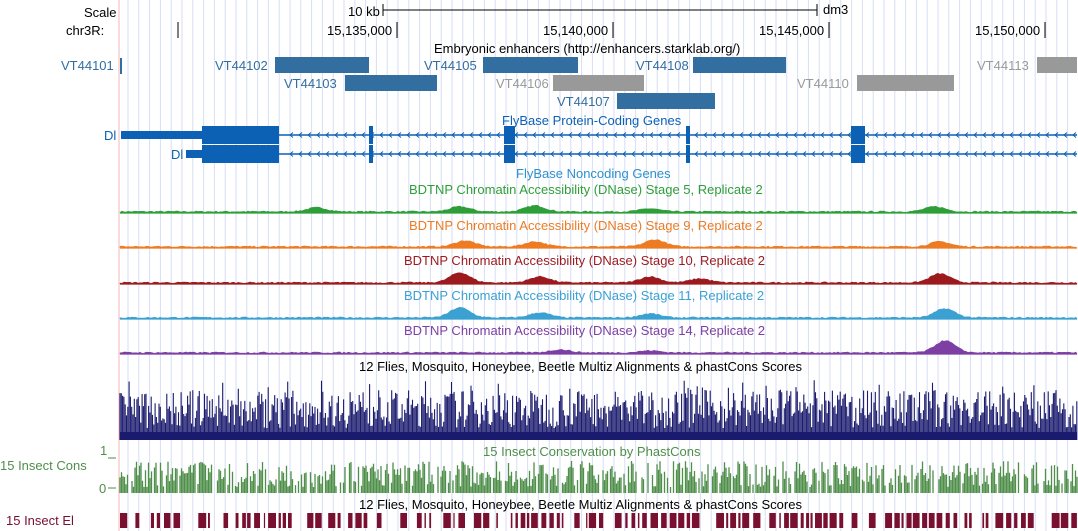  Describe the element at coordinates (583, 101) in the screenshot. I see `enhancer-label: VT44107` at that location.